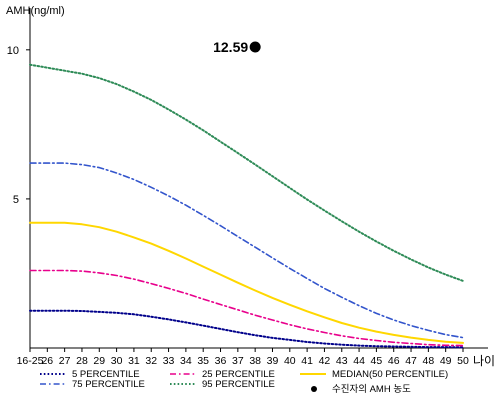 The height and width of the screenshot is (405, 500). Describe the element at coordinates (230, 47) in the screenshot. I see `patient-amh-value-label: 12.59` at that location.